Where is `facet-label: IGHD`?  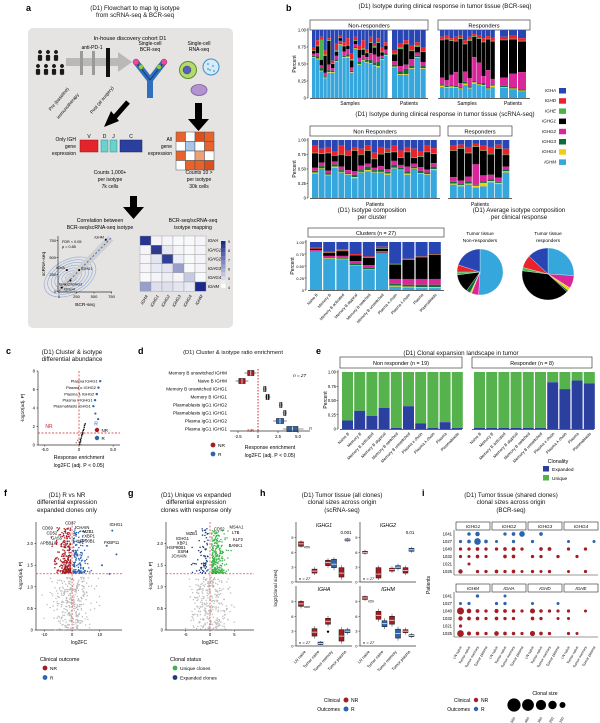 facet-label: IGHD is located at coordinates (545, 588).